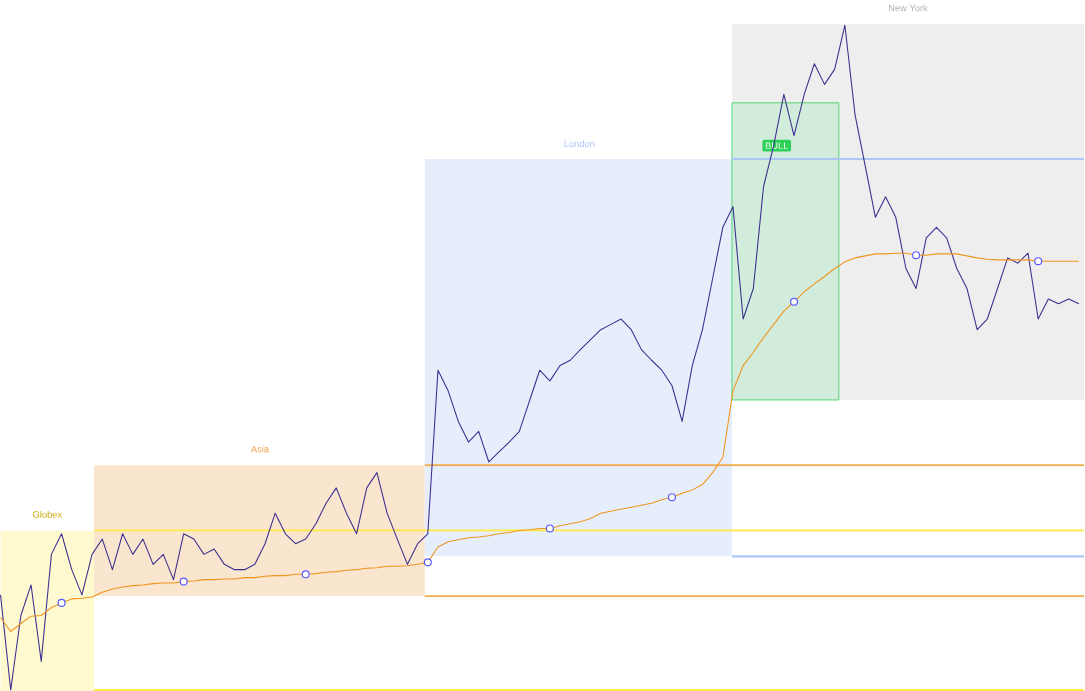 The image size is (1085, 691). I want to click on text: New York, so click(908, 8).